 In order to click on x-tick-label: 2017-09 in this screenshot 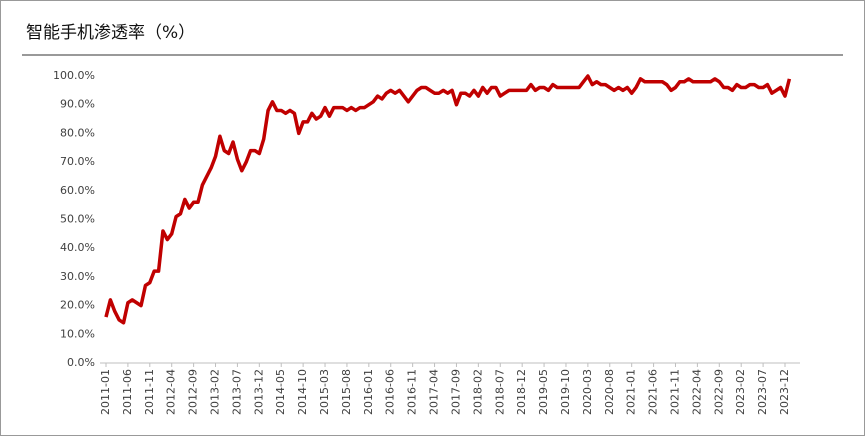, I will do `click(455, 392)`.